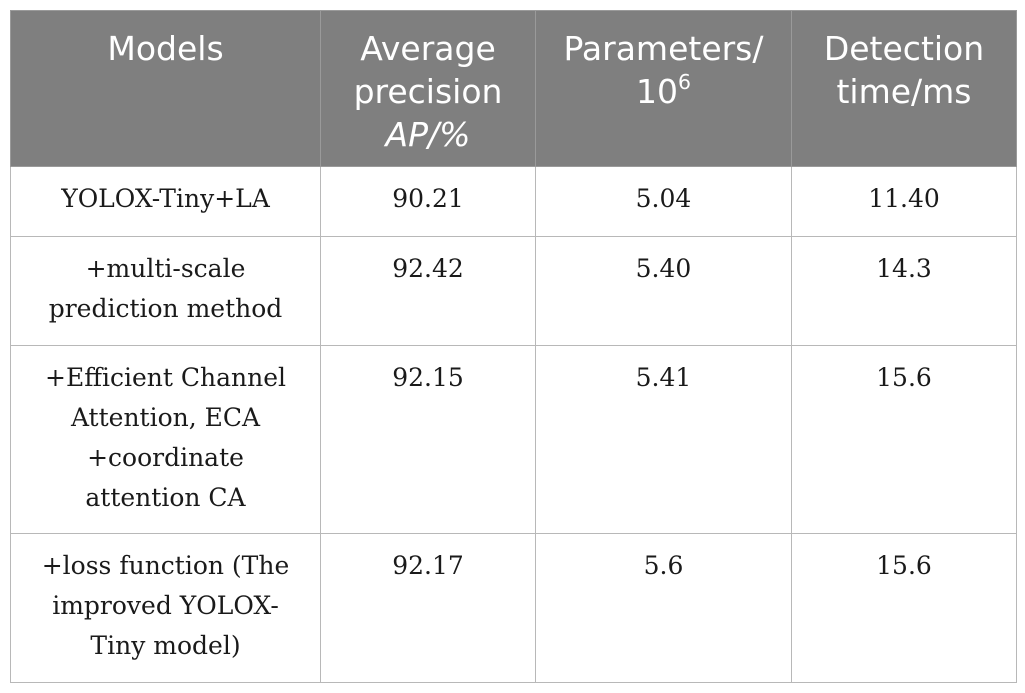 The height and width of the screenshot is (693, 1025). I want to click on header-time-line2: time/ms, so click(904, 91).